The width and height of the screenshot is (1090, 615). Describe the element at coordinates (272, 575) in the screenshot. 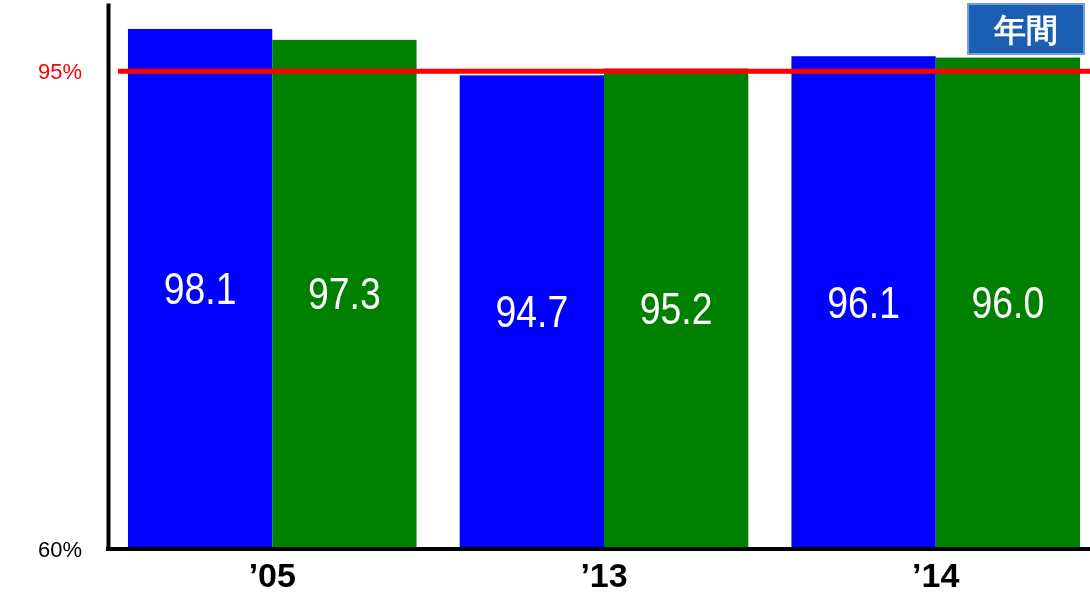

I see `x-tick-label: ’05` at that location.